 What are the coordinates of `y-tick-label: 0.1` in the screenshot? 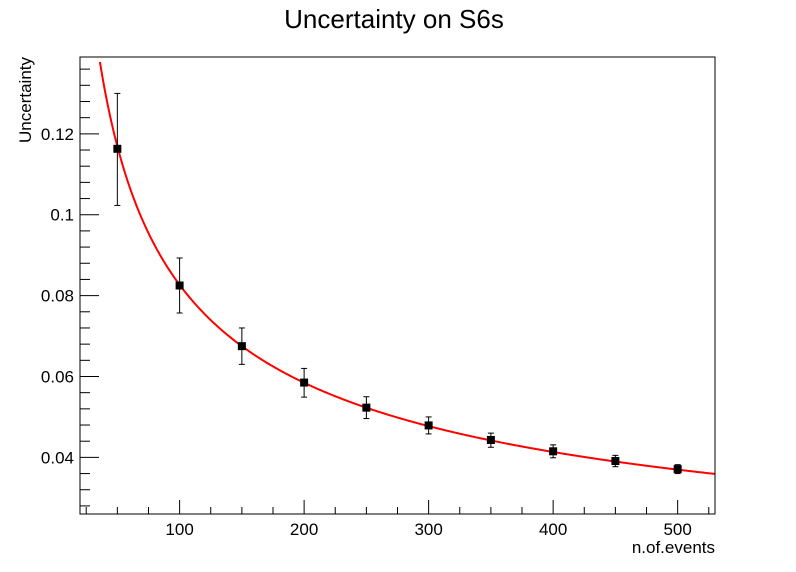 It's located at (62, 215).